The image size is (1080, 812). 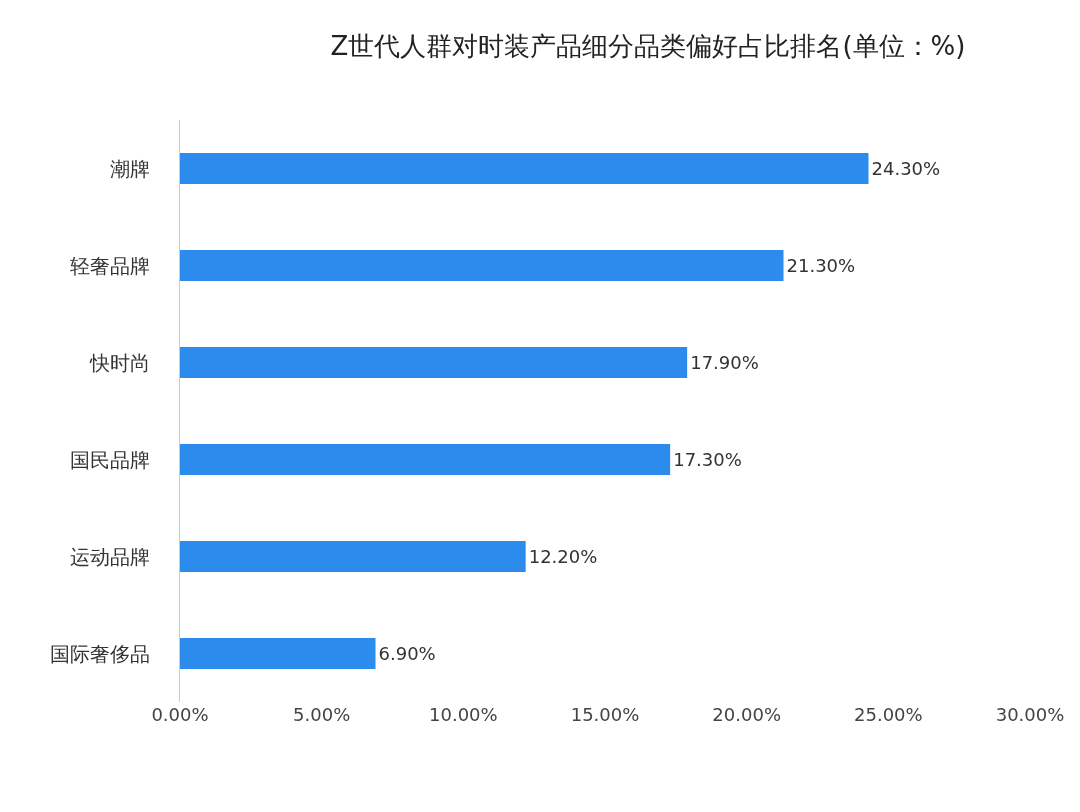 I want to click on x-tick-label: 30.00%, so click(x=1030, y=714).